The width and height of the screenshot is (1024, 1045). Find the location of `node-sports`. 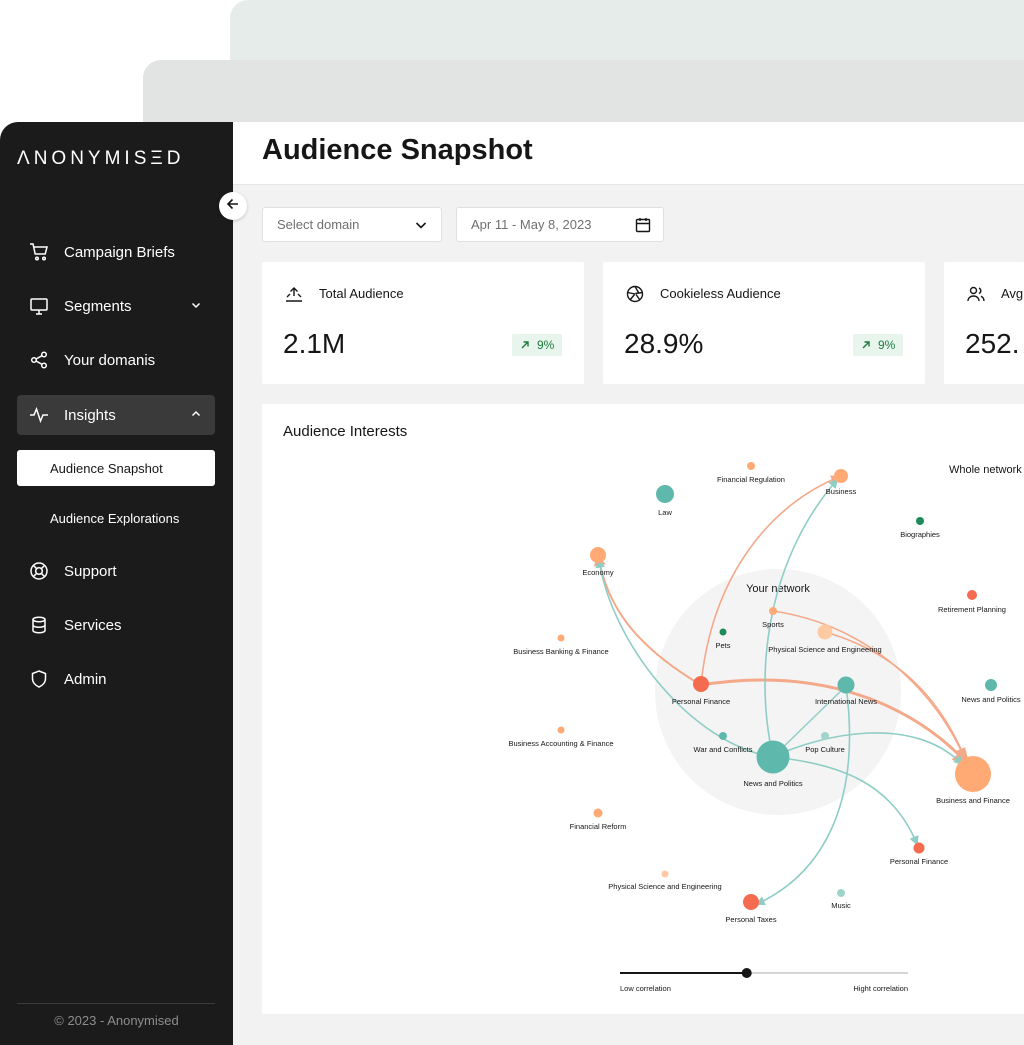

node-sports is located at coordinates (773, 611).